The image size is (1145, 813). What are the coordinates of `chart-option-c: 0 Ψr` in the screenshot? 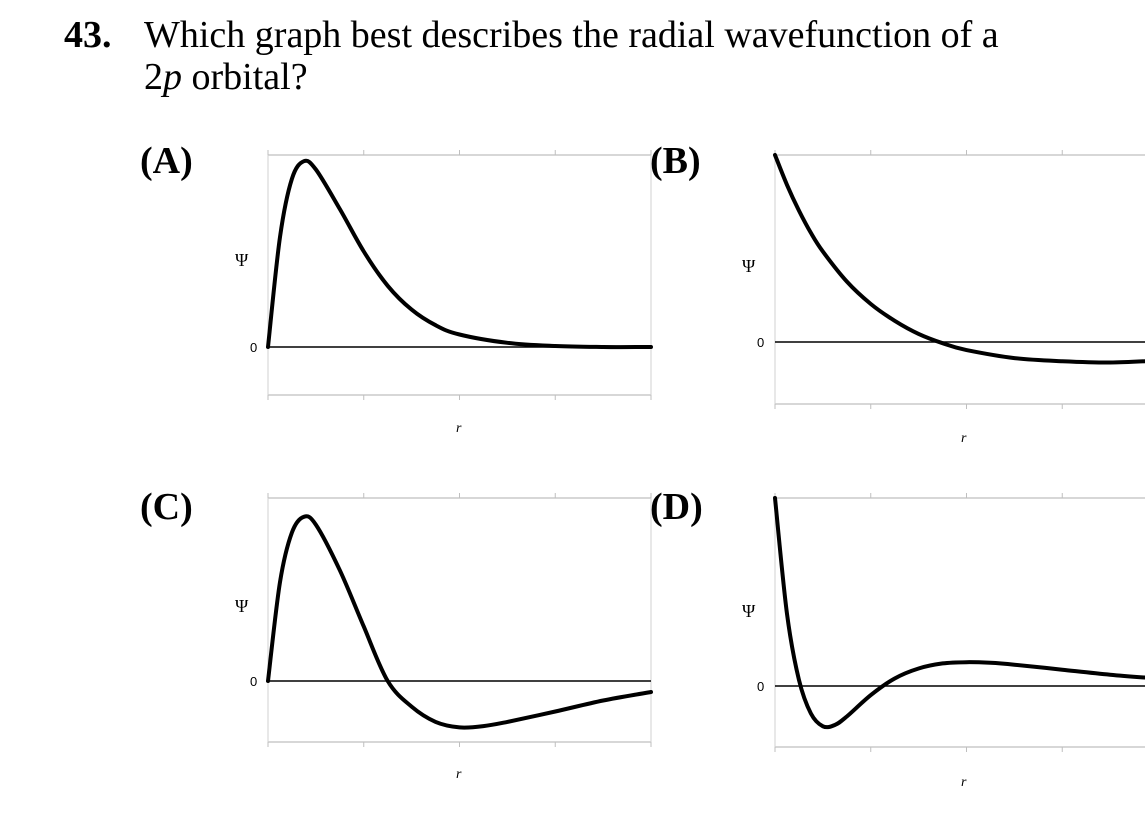 It's located at (444, 637).